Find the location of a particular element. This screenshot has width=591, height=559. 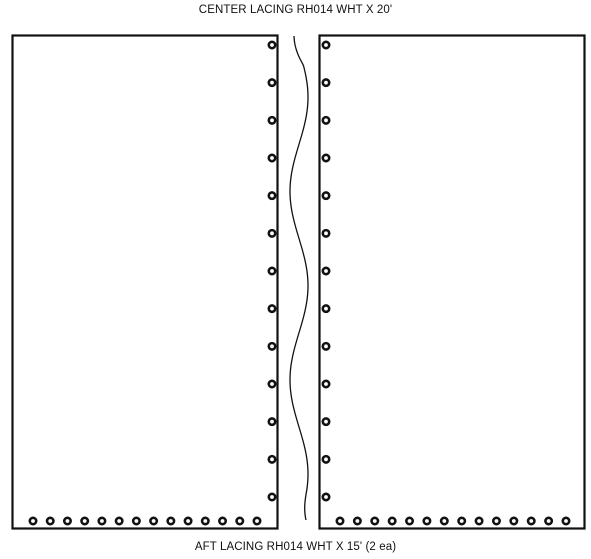

aft-lacing-label: AFT LACING RH014 WHT X 15' (2 ea) is located at coordinates (295, 547).